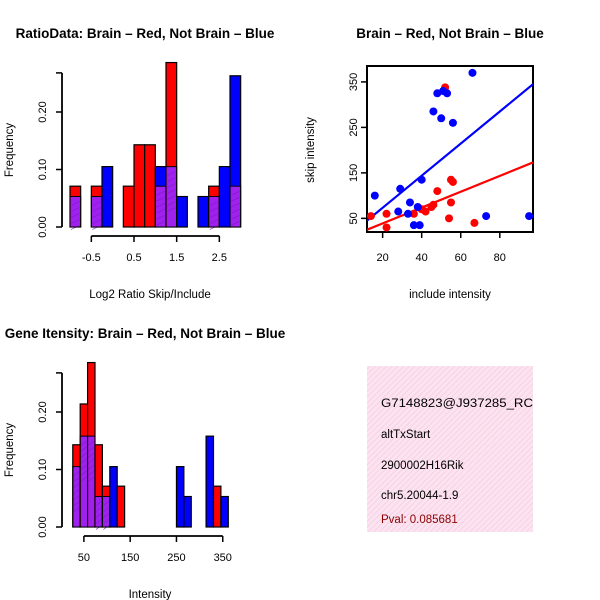  Describe the element at coordinates (133, 258) in the screenshot. I see `x-tick-label: 0.5` at that location.